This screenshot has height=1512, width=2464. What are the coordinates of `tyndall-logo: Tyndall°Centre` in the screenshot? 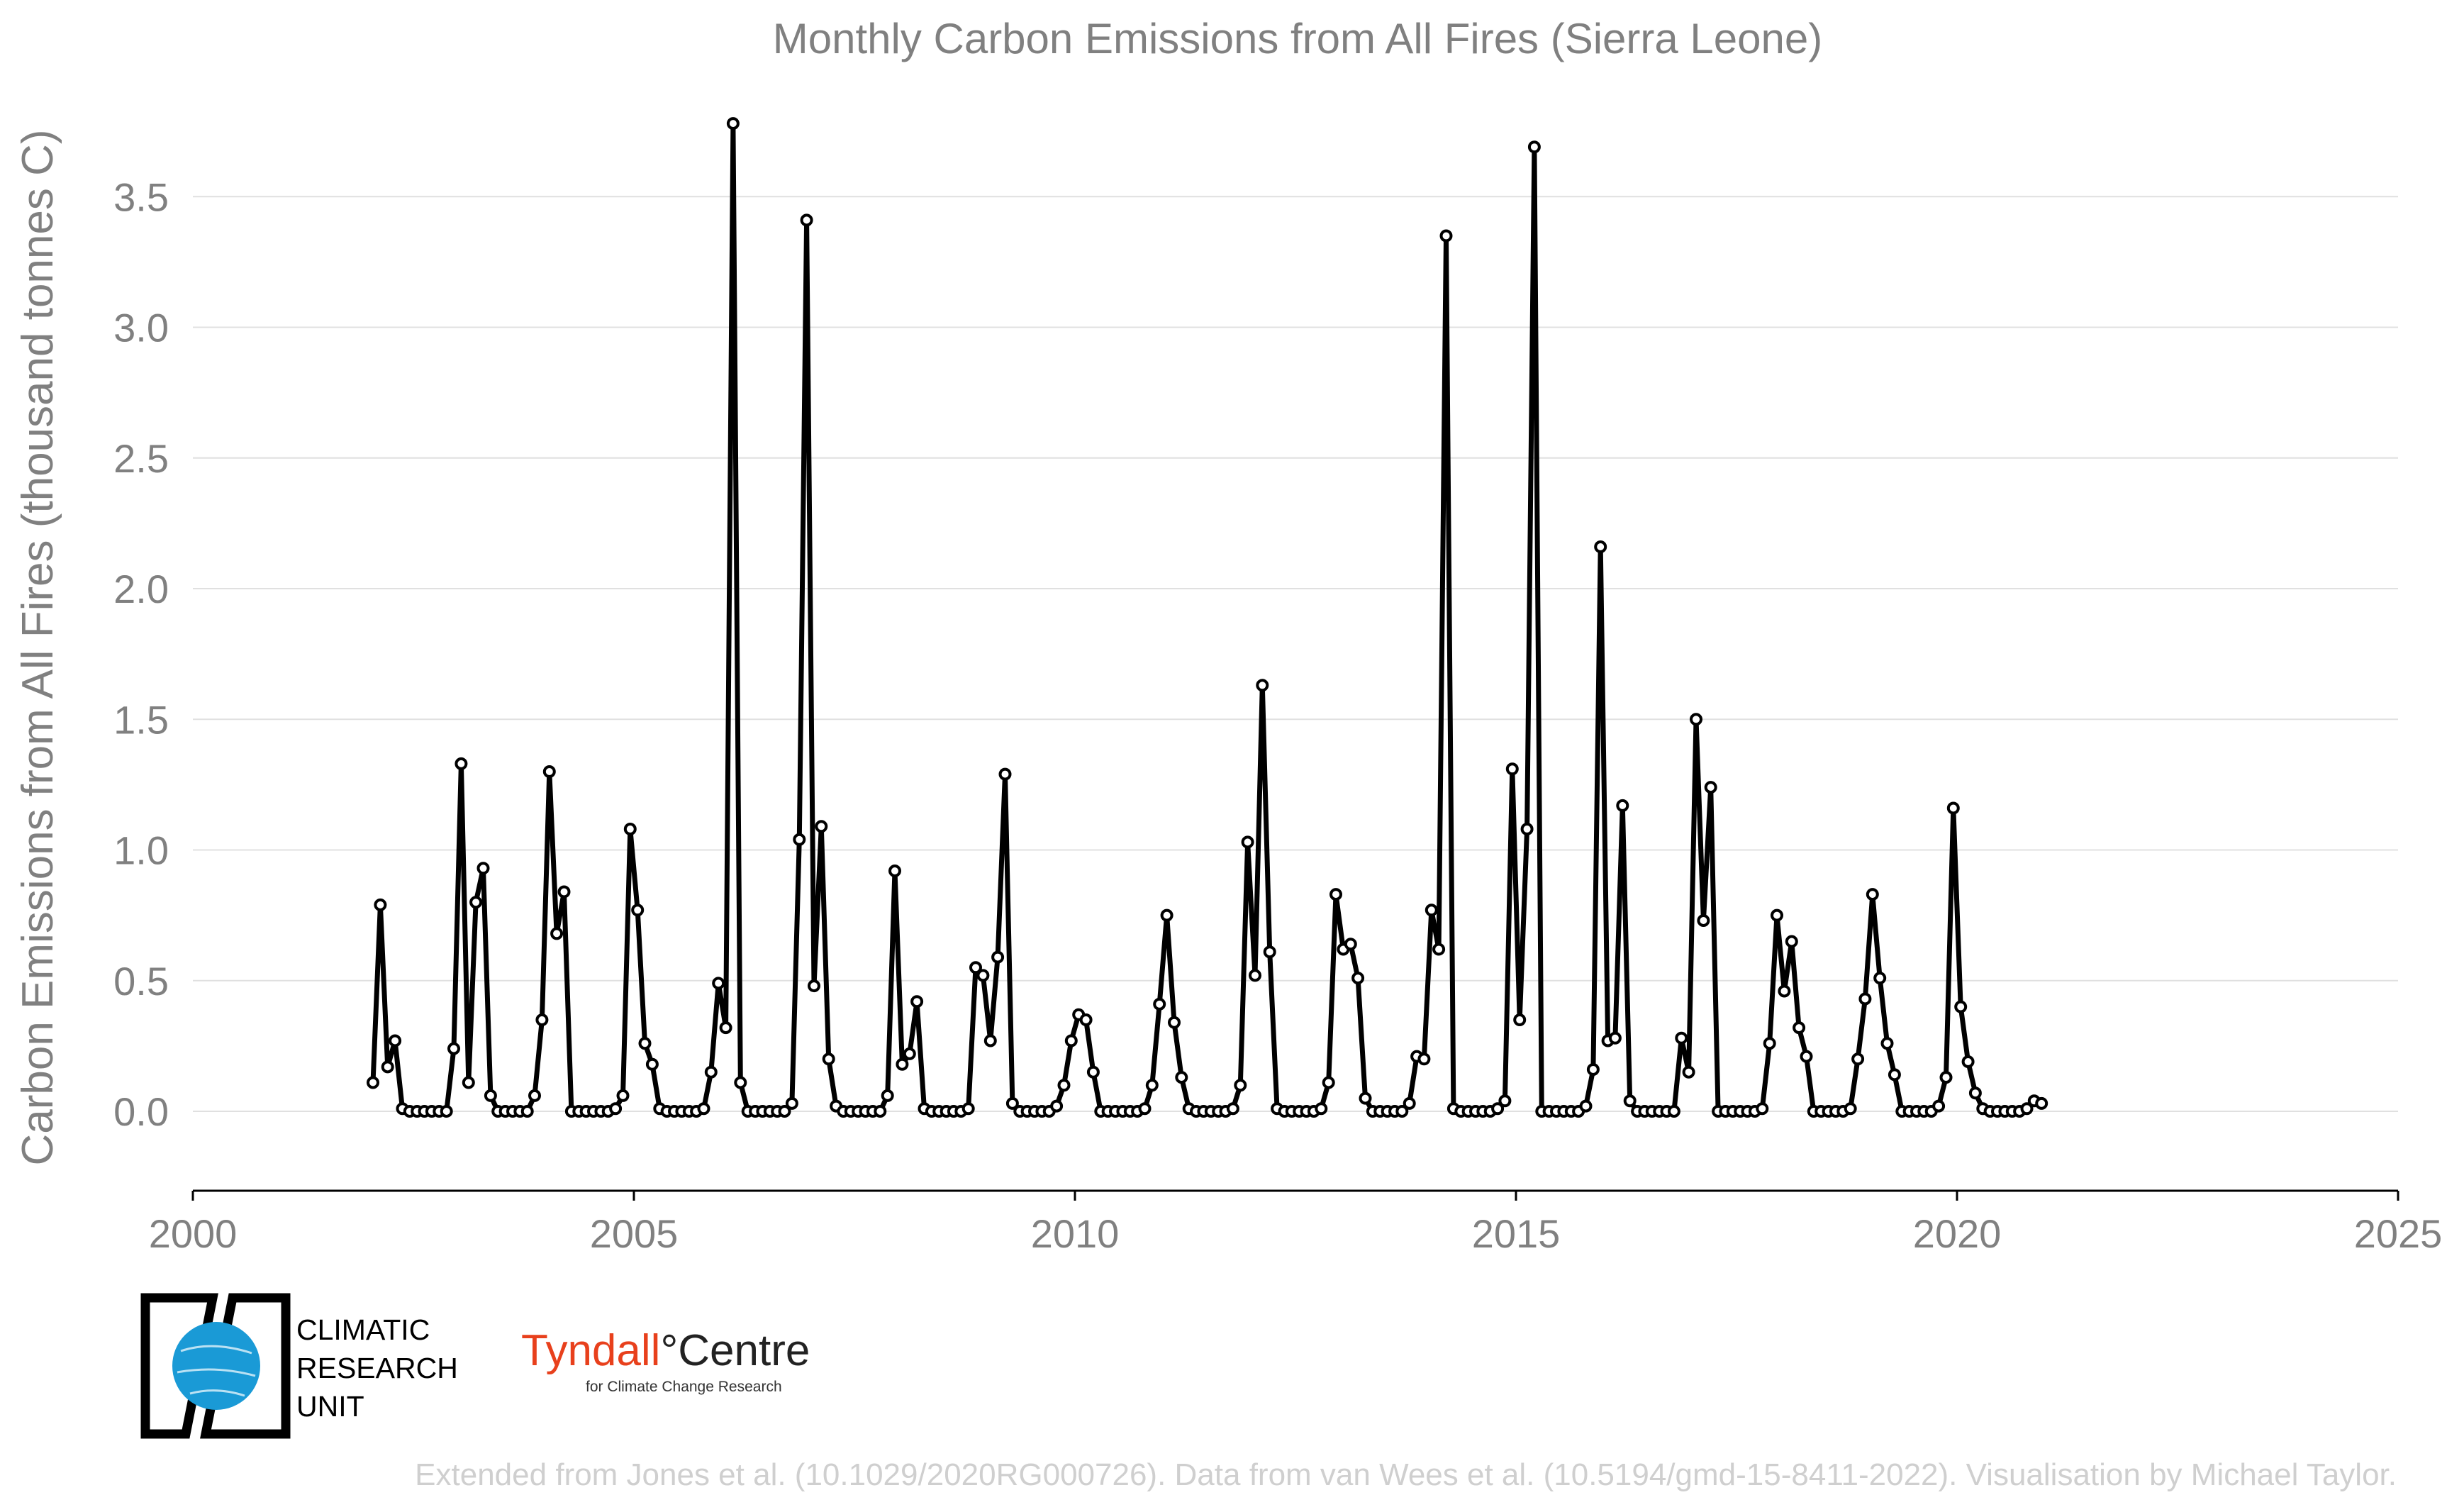 It's located at (665, 1351).